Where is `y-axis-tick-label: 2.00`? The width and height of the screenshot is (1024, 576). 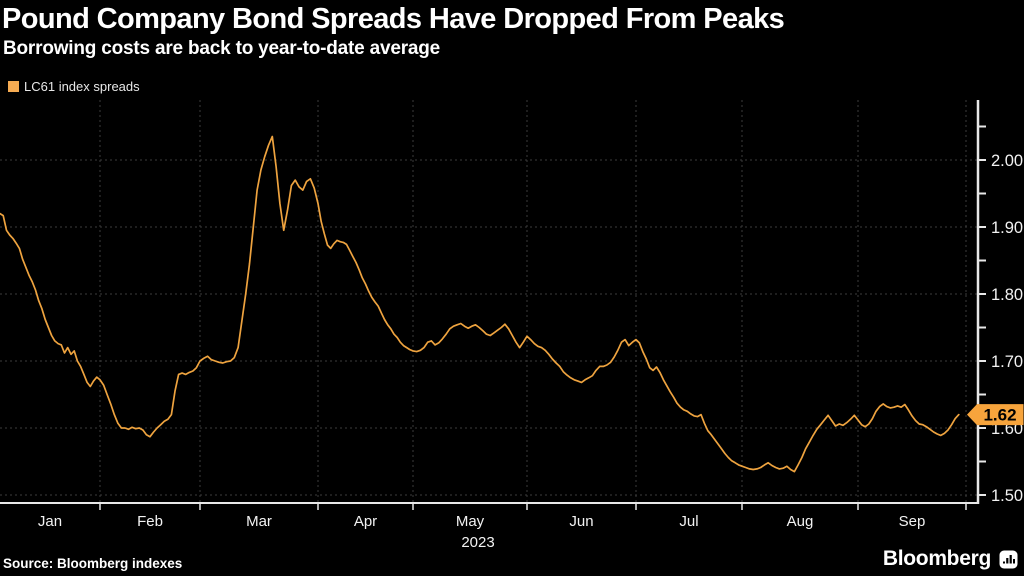 y-axis-tick-label: 2.00 is located at coordinates (1007, 161).